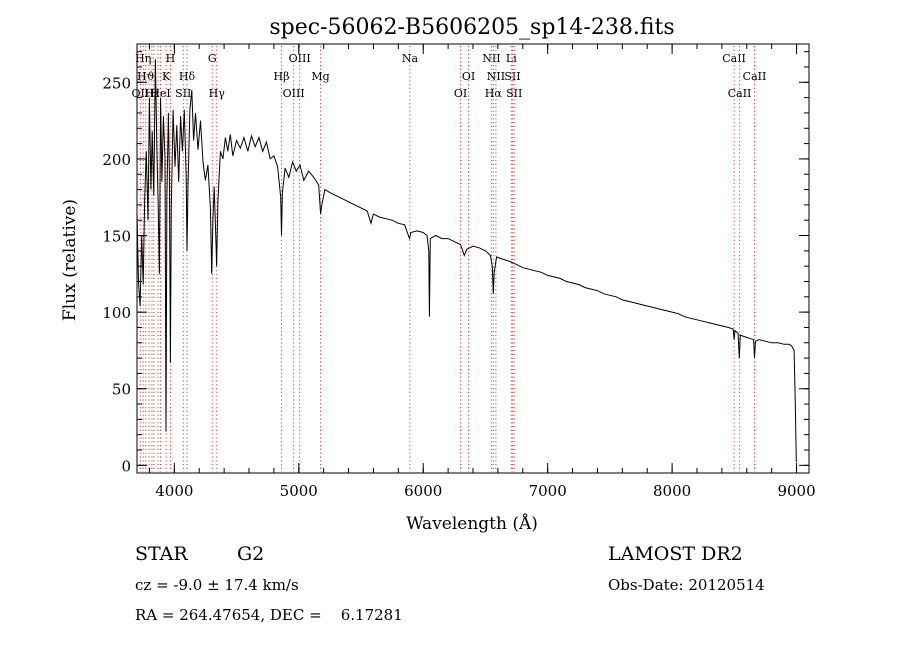 The height and width of the screenshot is (650, 900). Describe the element at coordinates (299, 491) in the screenshot. I see `x-tick-label: 5000` at that location.